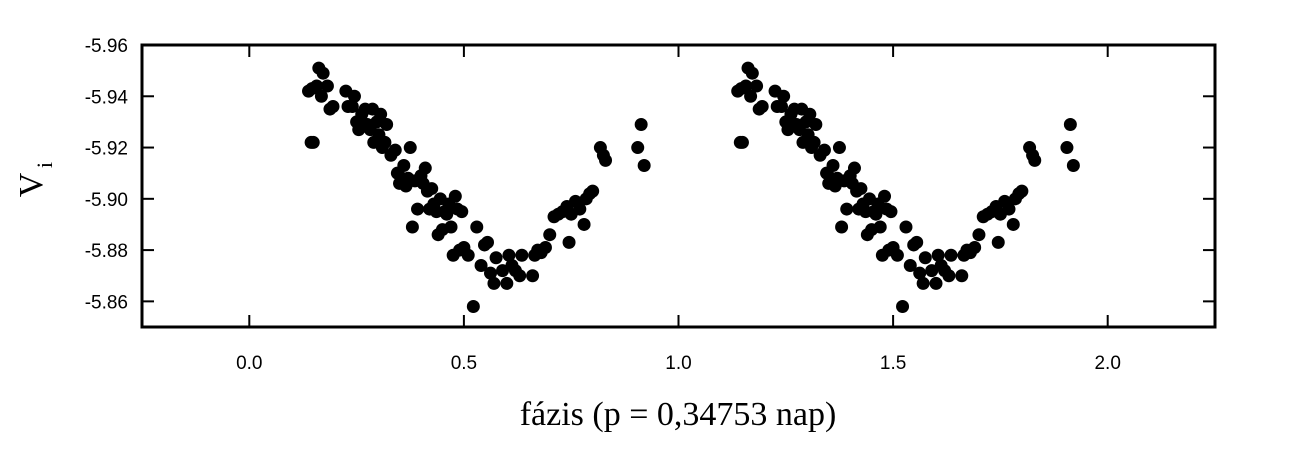 The height and width of the screenshot is (450, 1300). I want to click on y-tick-label: -5.96, so click(106, 46).